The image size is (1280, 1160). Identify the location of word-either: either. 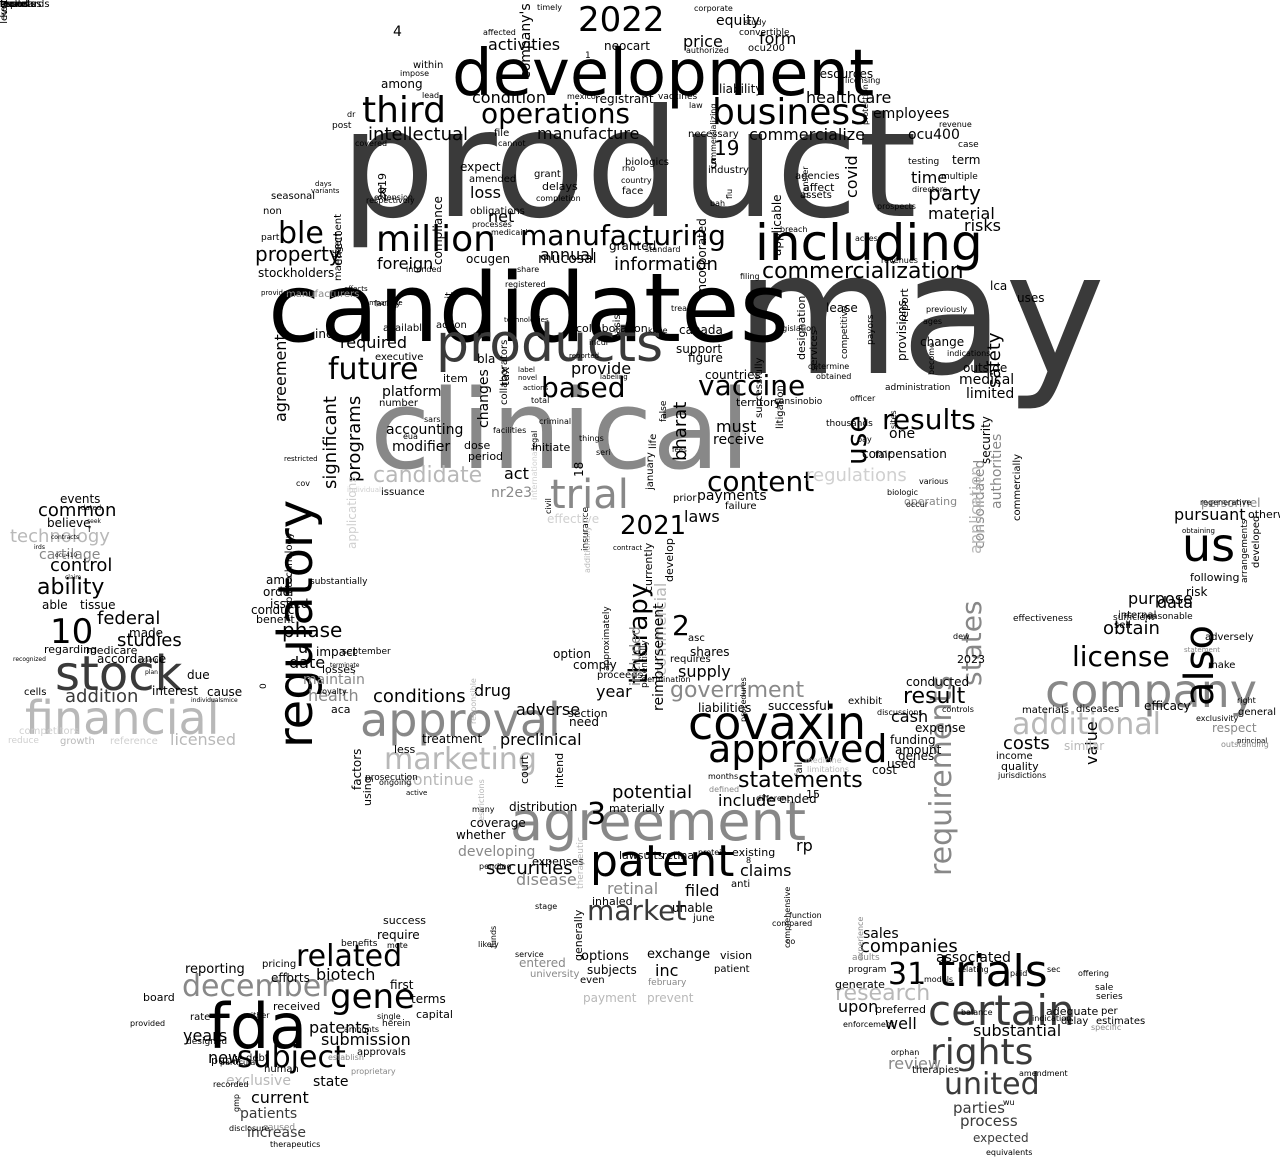
(258, 1015).